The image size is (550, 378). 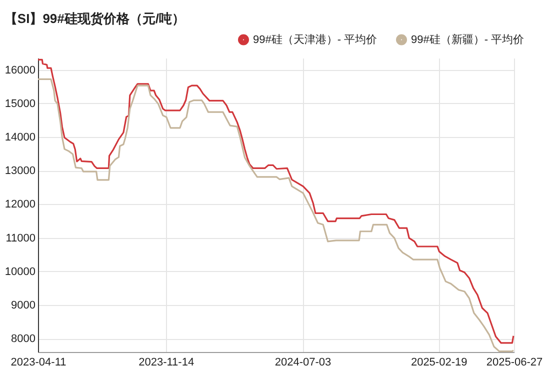 I want to click on x-tick-label: 2024-07-03, so click(x=303, y=362).